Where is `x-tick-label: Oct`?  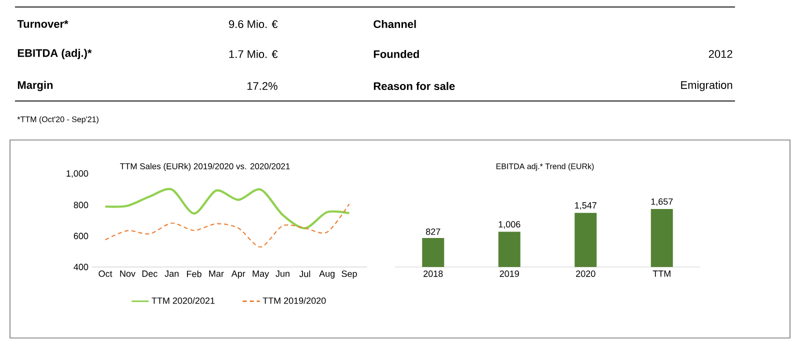
x-tick-label: Oct is located at coordinates (105, 273).